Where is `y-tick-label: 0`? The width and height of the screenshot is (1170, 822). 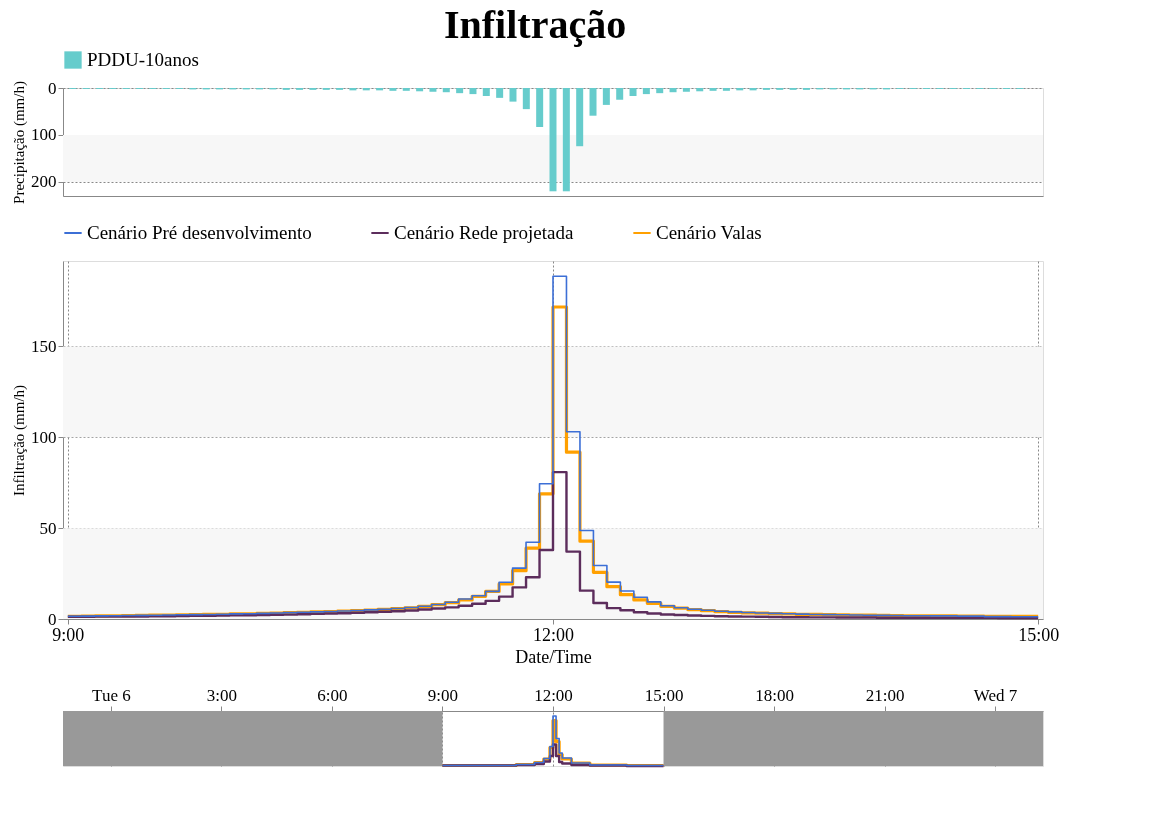 y-tick-label: 0 is located at coordinates (52, 88).